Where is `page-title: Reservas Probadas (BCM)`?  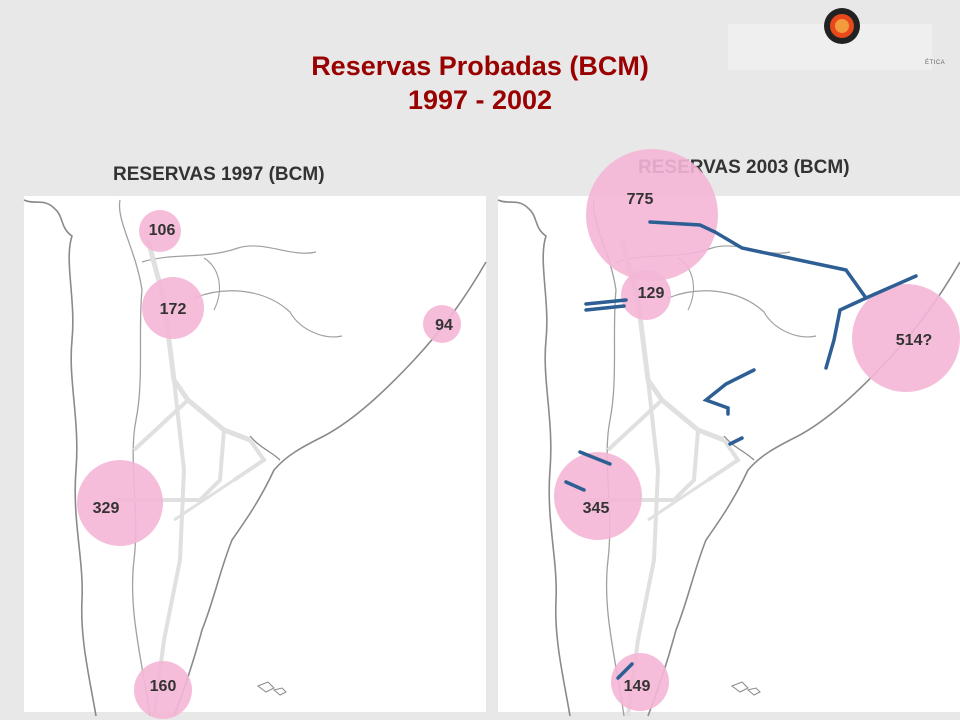 page-title: Reservas Probadas (BCM) is located at coordinates (480, 66).